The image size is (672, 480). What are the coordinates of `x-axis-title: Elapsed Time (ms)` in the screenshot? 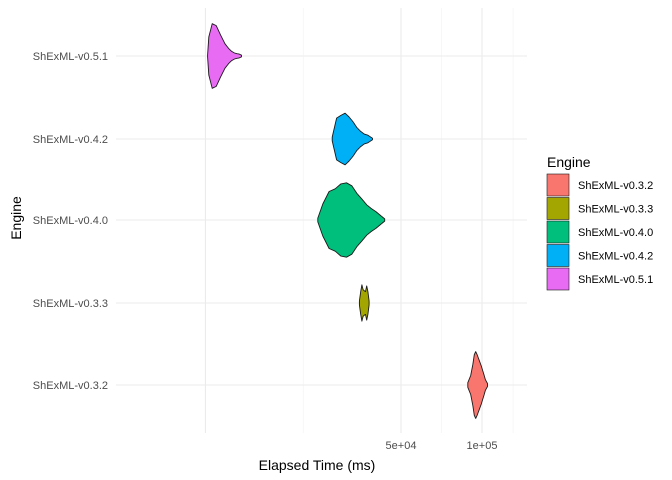 It's located at (317, 465).